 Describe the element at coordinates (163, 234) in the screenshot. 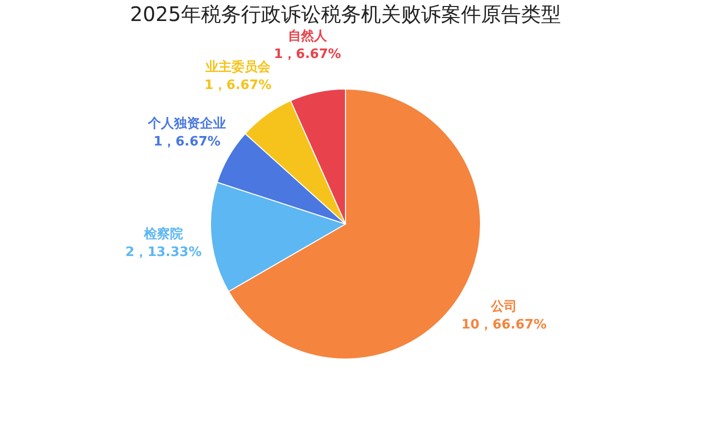

I see `slice-label: 检察院` at that location.